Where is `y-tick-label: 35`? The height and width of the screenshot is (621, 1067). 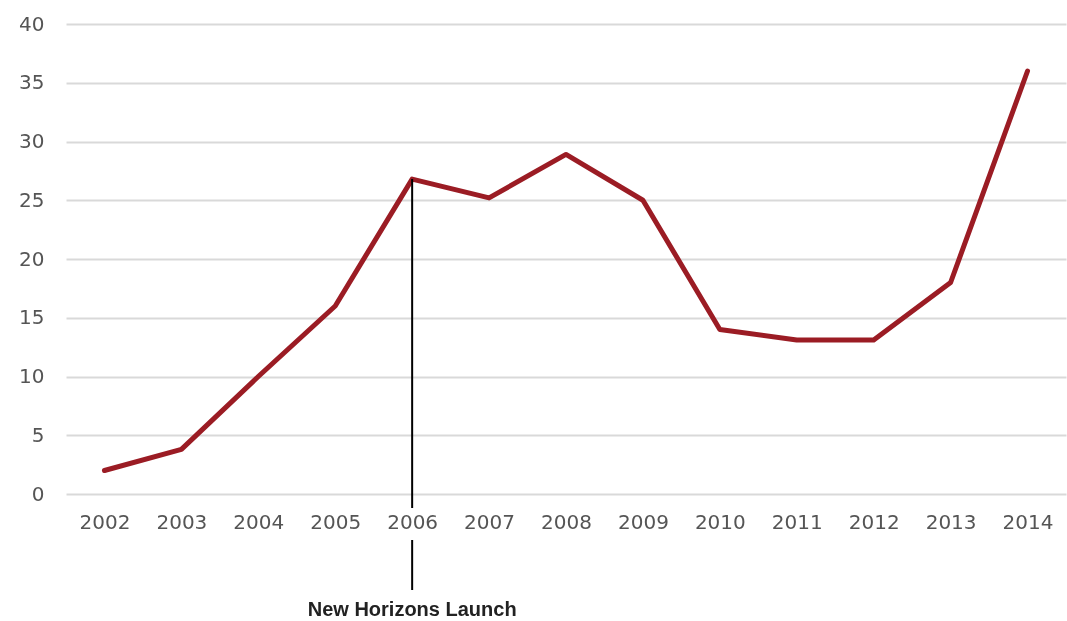 y-tick-label: 35 is located at coordinates (32, 82).